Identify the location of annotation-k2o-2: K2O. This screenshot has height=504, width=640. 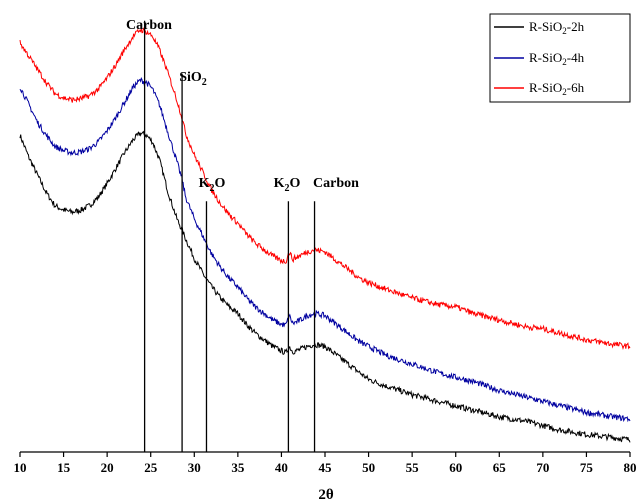
(287, 185).